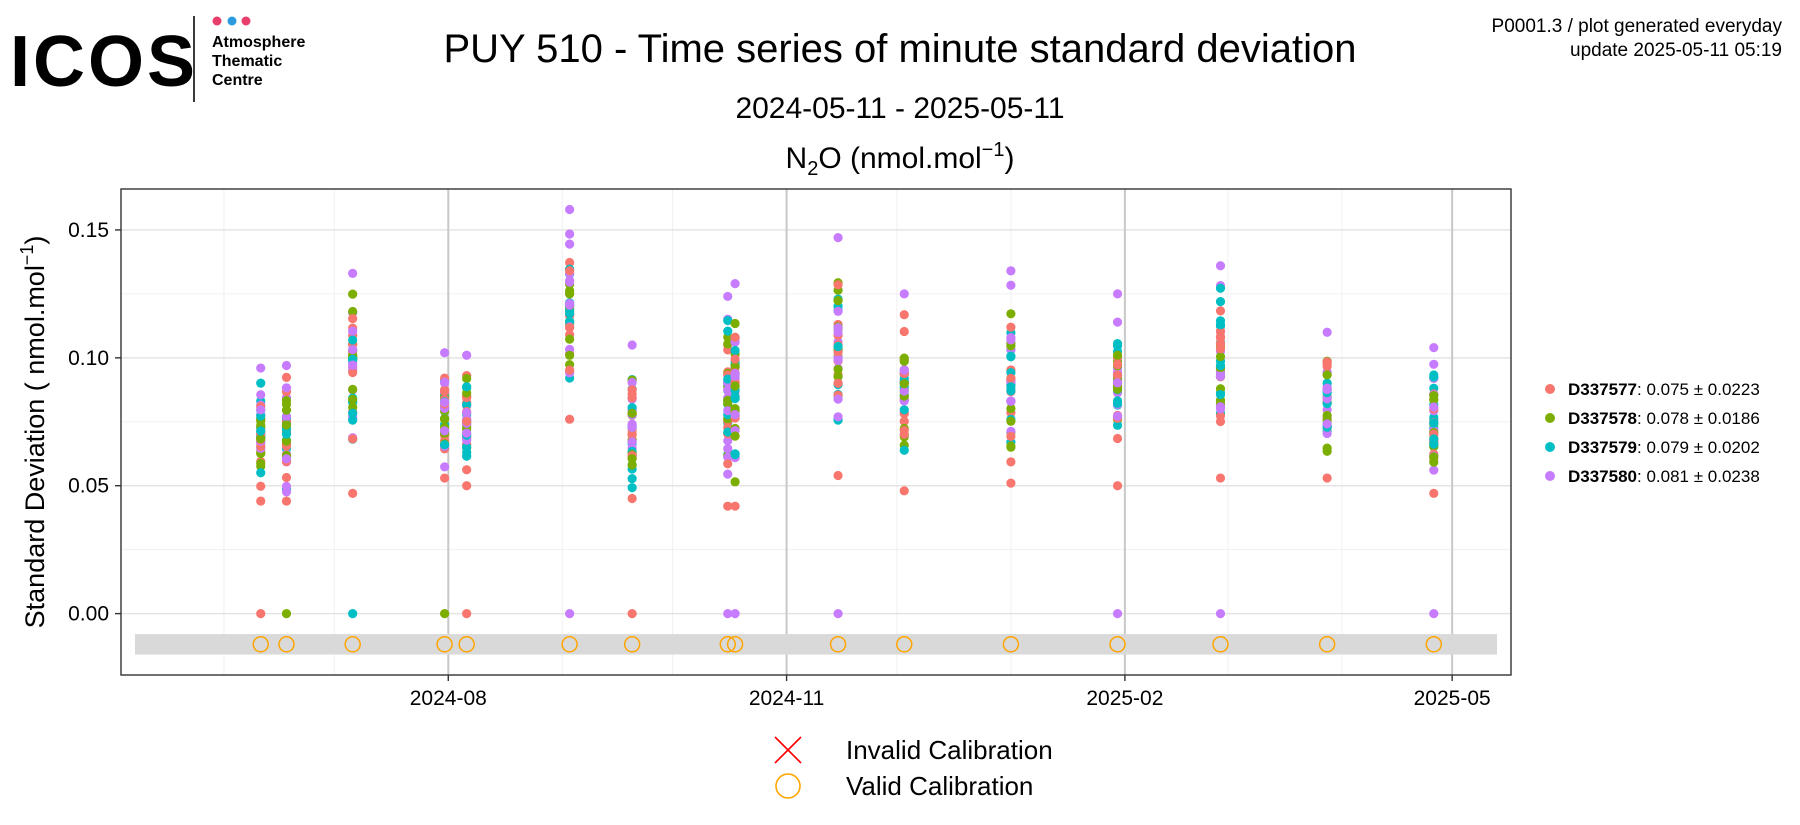  Describe the element at coordinates (448, 698) in the screenshot. I see `x-tick-label: 2024-08` at that location.